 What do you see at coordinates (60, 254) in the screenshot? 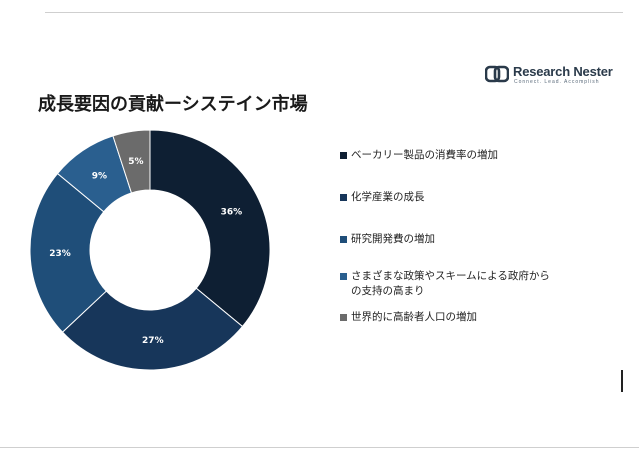
I see `slice-label-3: 23%` at bounding box center [60, 254].